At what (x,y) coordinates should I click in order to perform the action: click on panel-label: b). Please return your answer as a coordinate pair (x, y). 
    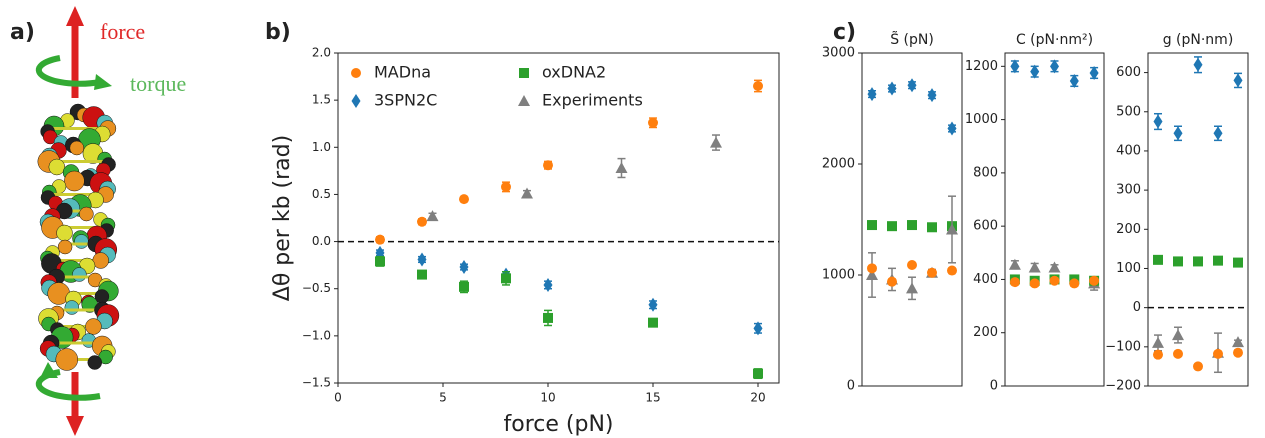
    Looking at the image, I should click on (278, 32).